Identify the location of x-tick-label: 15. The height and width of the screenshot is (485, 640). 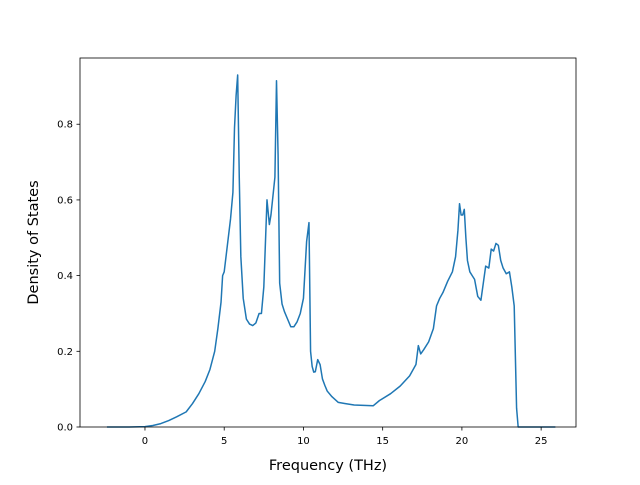
(382, 441).